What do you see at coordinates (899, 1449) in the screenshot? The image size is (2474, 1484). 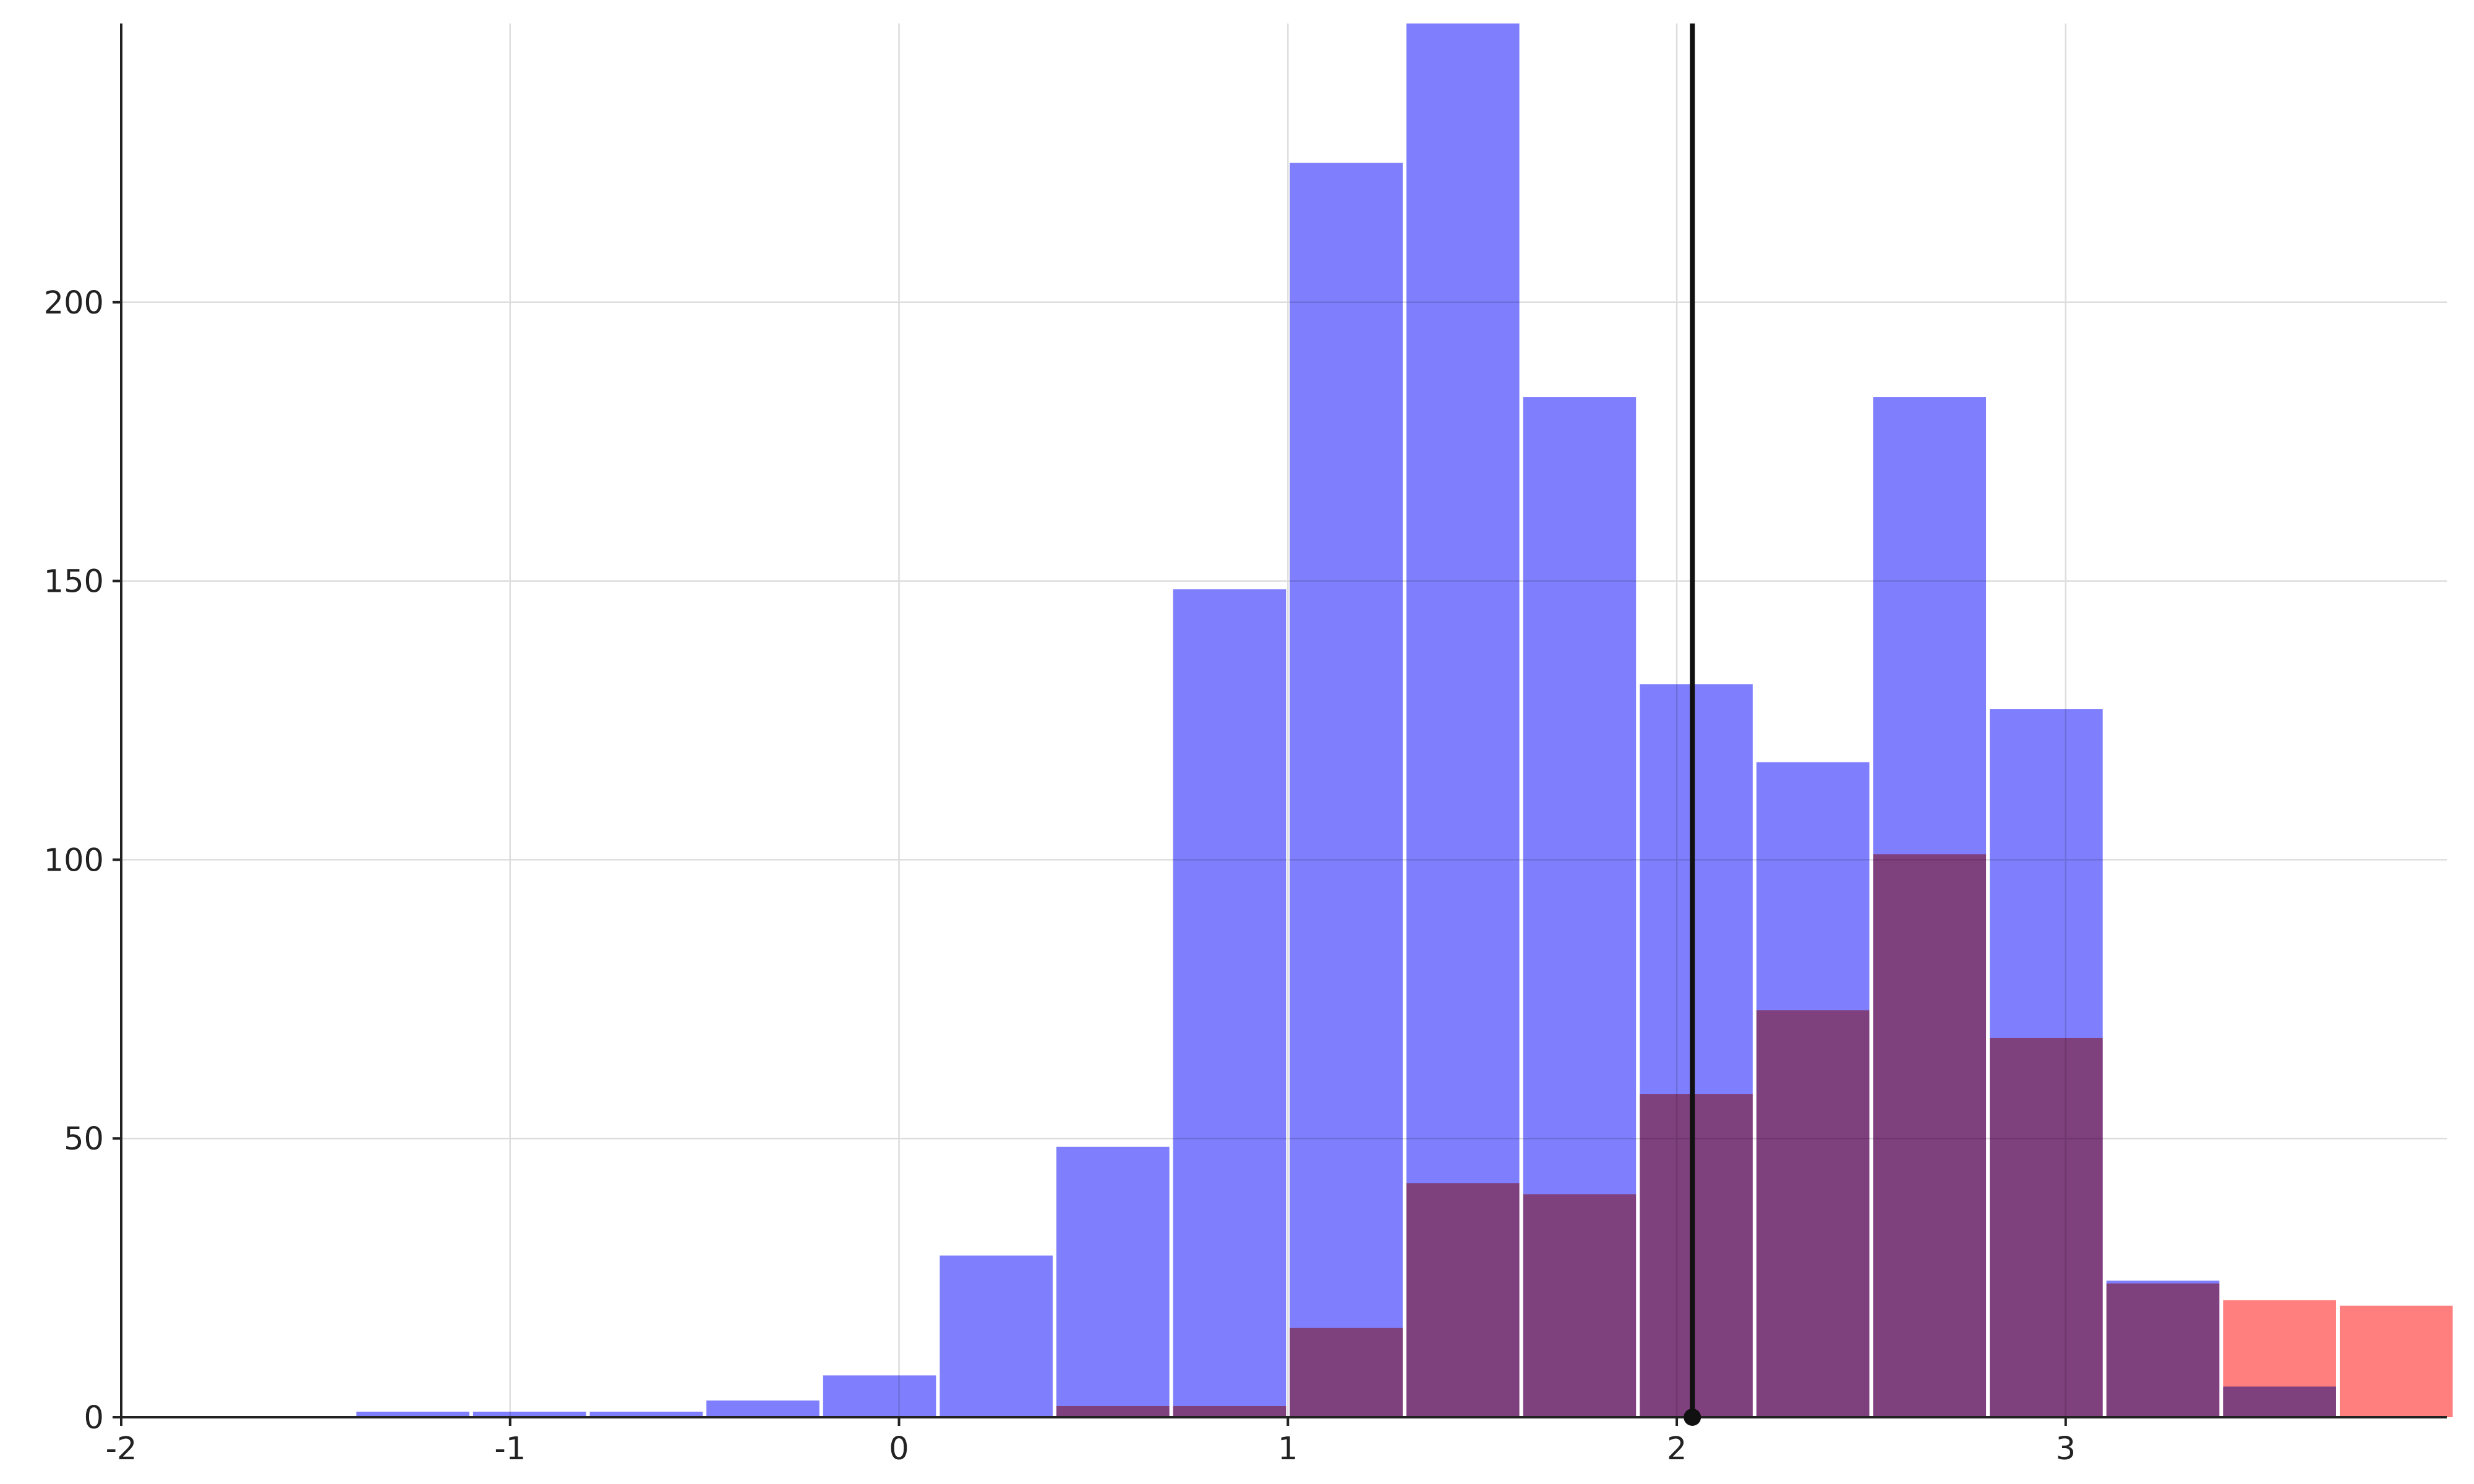 I see `x-tick-label: 0` at bounding box center [899, 1449].